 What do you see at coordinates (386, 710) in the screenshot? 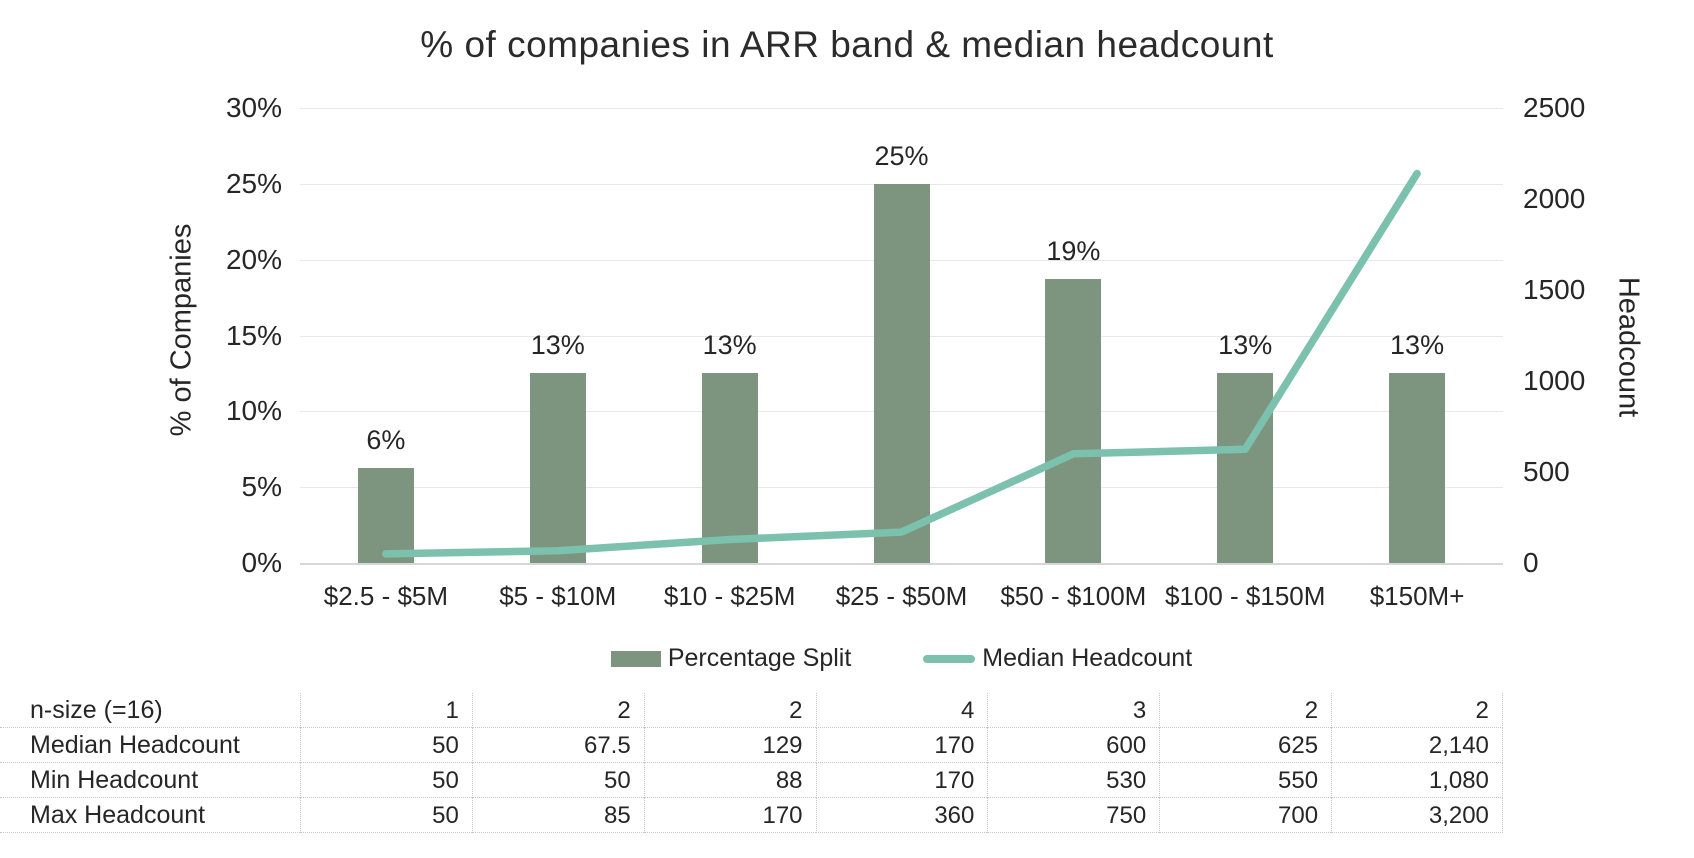
I see `table-cell: 1` at bounding box center [386, 710].